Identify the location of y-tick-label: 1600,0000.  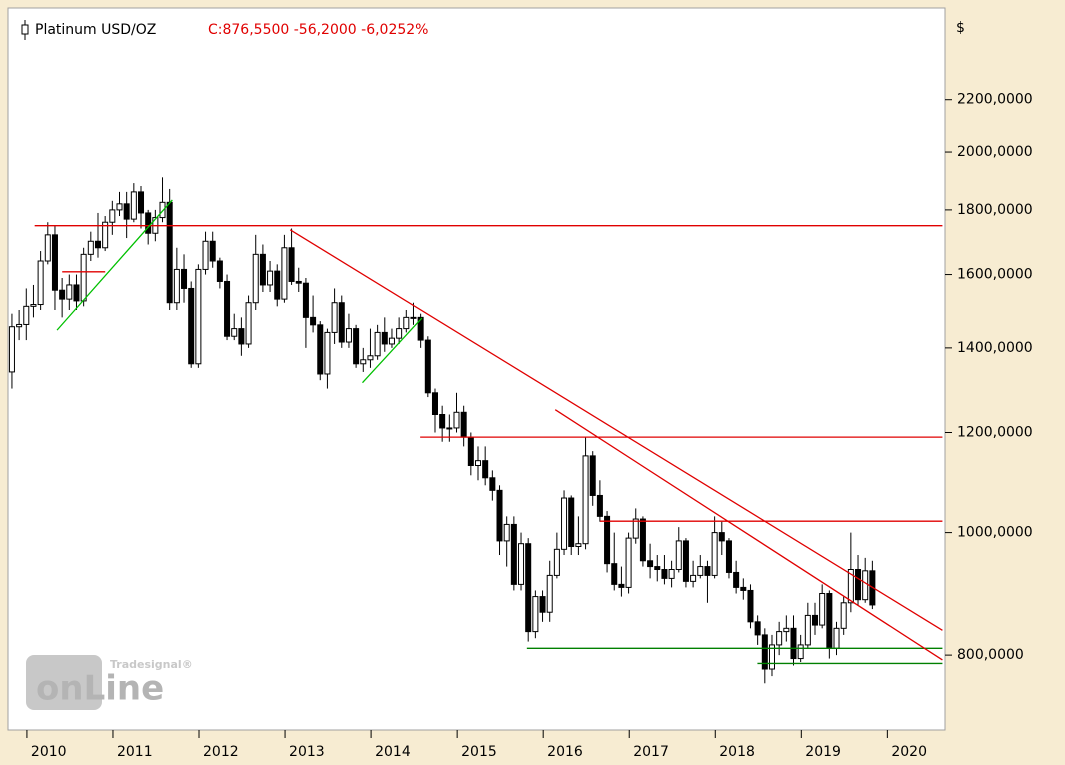
(995, 275).